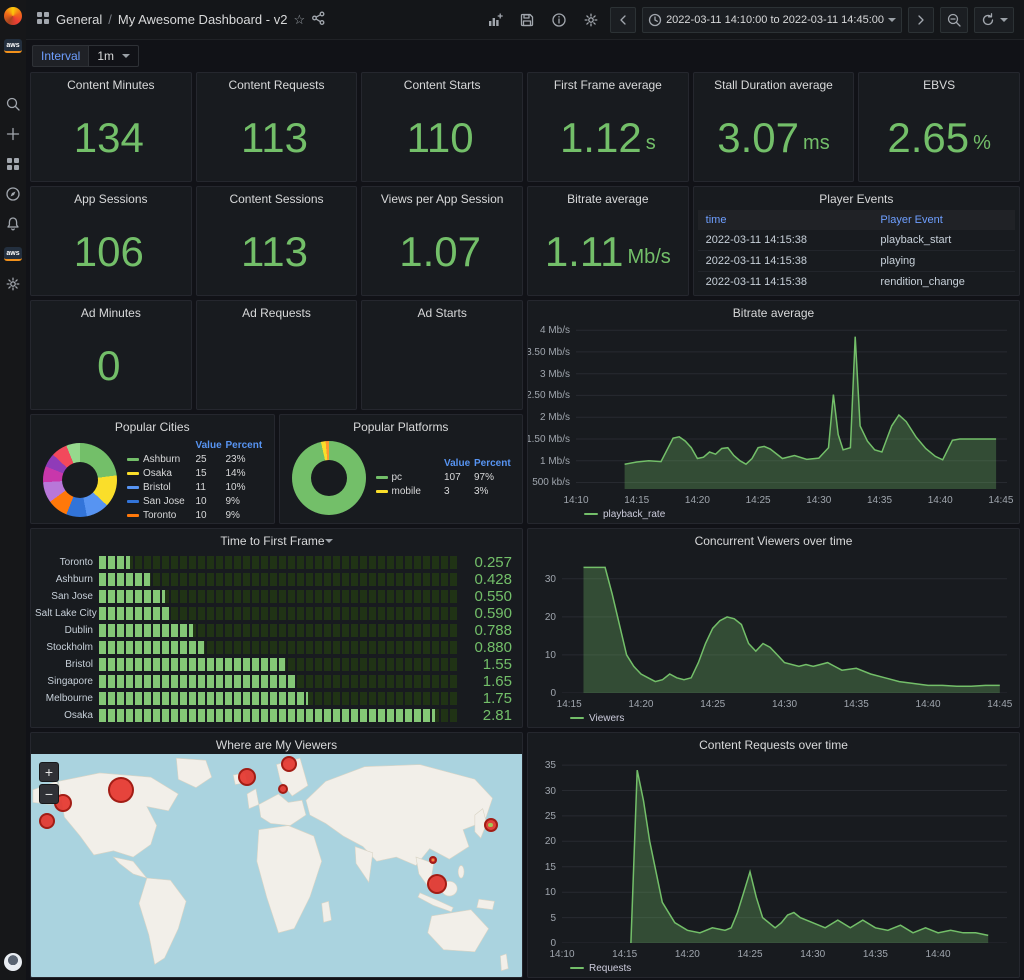 The image size is (1024, 980). I want to click on stat-panel-first-frame: First Frame average 1.12 s, so click(608, 127).